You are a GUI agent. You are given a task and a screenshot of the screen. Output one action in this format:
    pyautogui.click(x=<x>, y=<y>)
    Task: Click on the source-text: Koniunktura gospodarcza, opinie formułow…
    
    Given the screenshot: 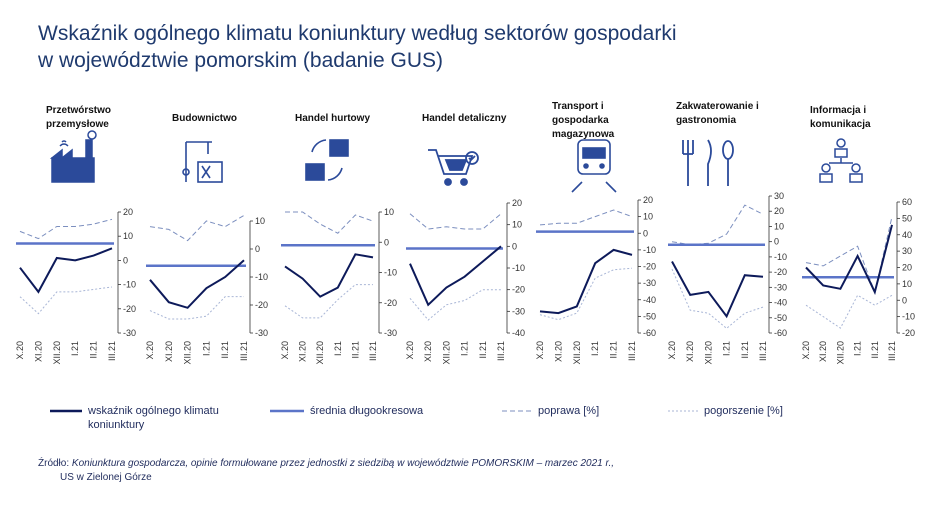 What is the action you would take?
    pyautogui.click(x=343, y=463)
    